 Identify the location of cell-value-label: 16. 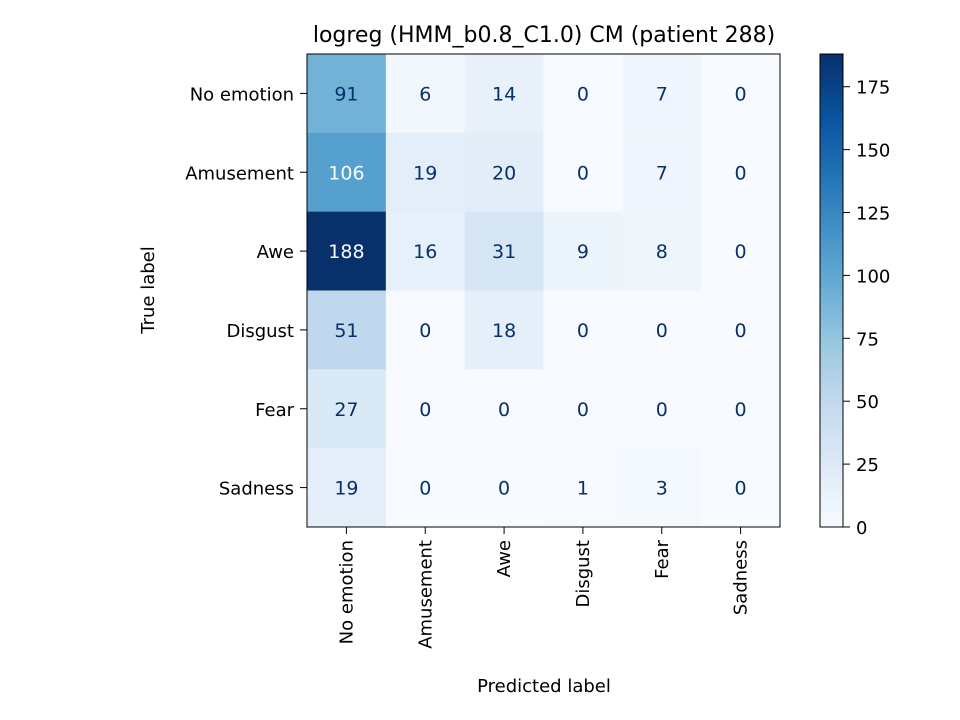
(425, 252).